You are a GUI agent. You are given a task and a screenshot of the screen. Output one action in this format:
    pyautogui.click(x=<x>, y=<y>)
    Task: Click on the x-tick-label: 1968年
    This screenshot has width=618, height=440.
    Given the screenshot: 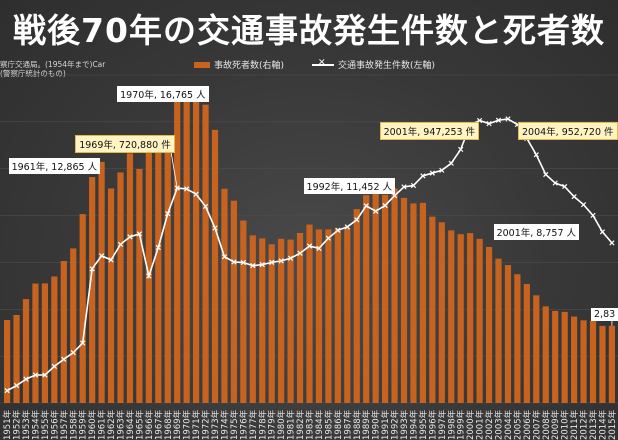 What is the action you would take?
    pyautogui.click(x=168, y=424)
    